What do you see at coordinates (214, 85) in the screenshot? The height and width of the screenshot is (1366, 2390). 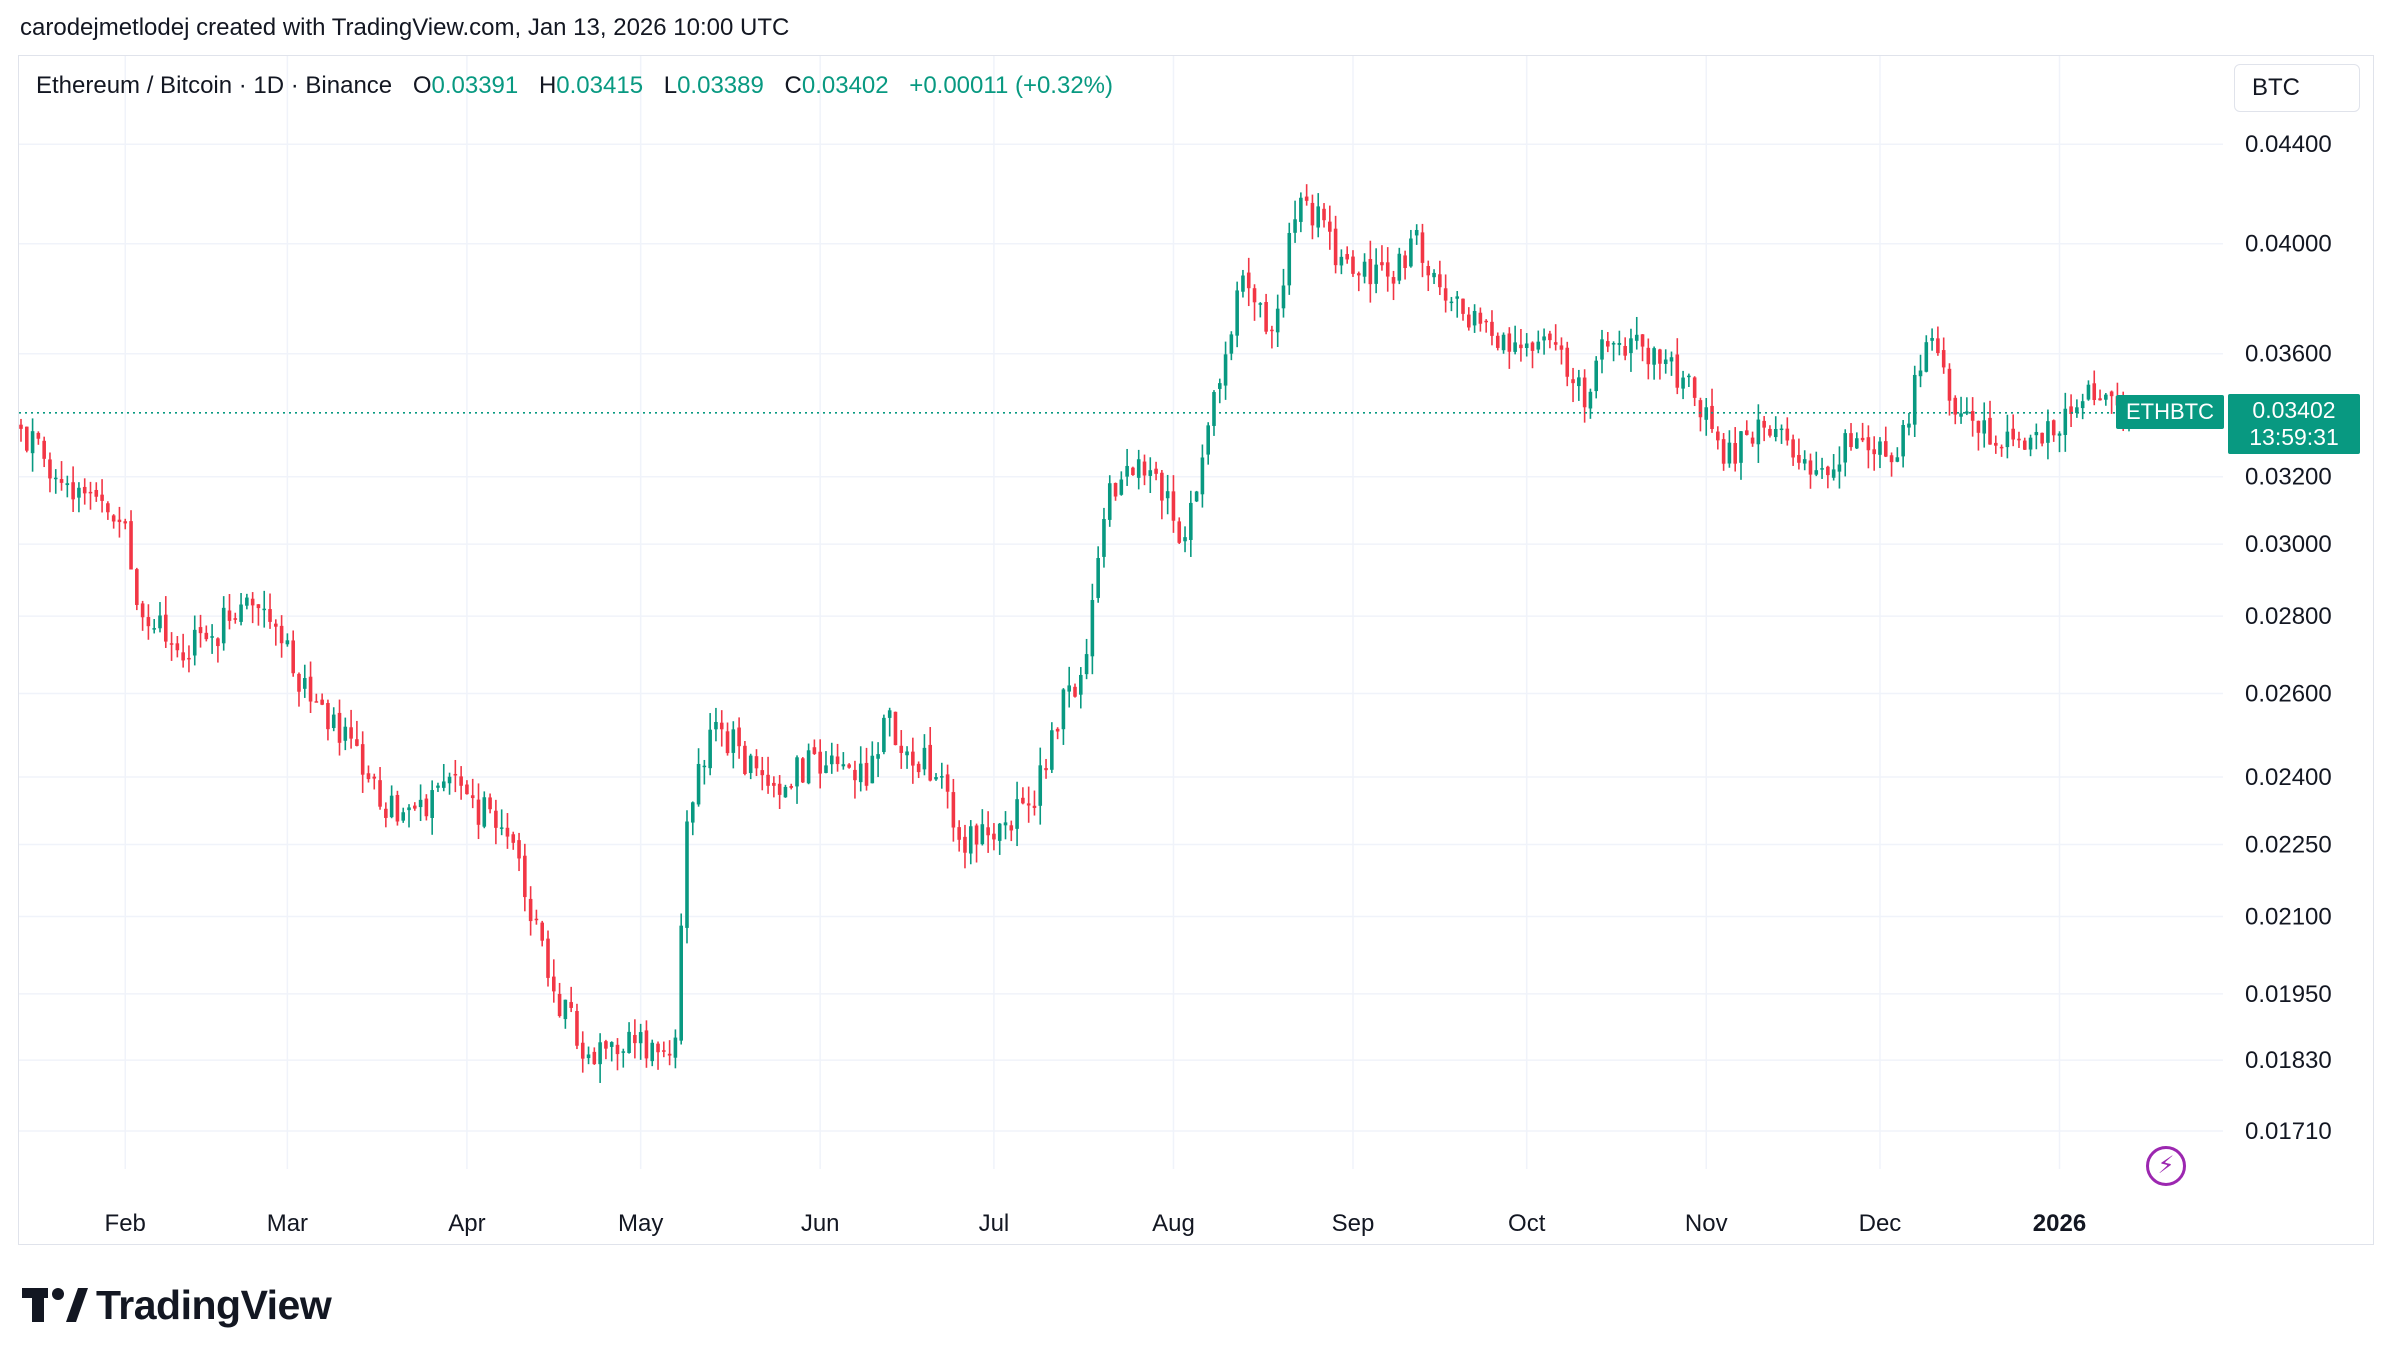 I see `symbol-title: Ethereum / Bitcoin · 1D · Binance` at bounding box center [214, 85].